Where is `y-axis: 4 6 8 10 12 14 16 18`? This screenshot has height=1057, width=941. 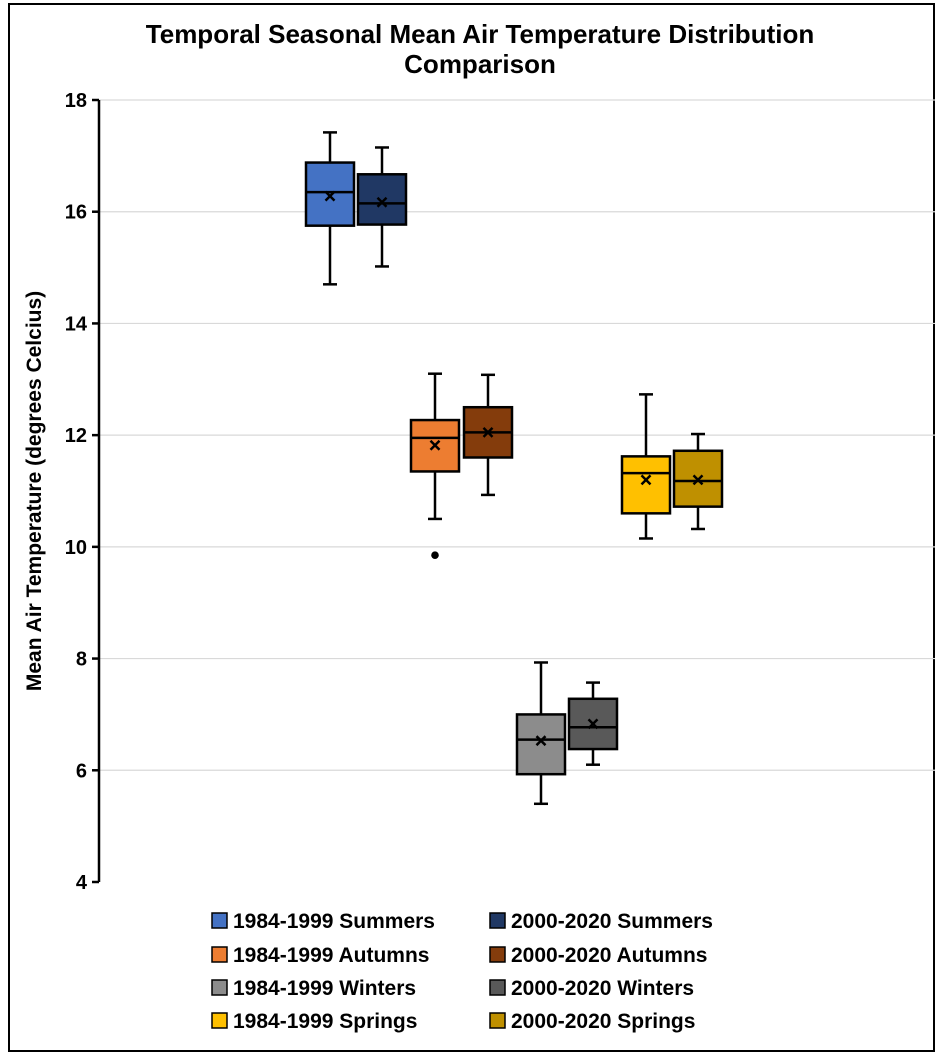
y-axis: 4 6 8 10 12 14 16 18 is located at coordinates (83, 492).